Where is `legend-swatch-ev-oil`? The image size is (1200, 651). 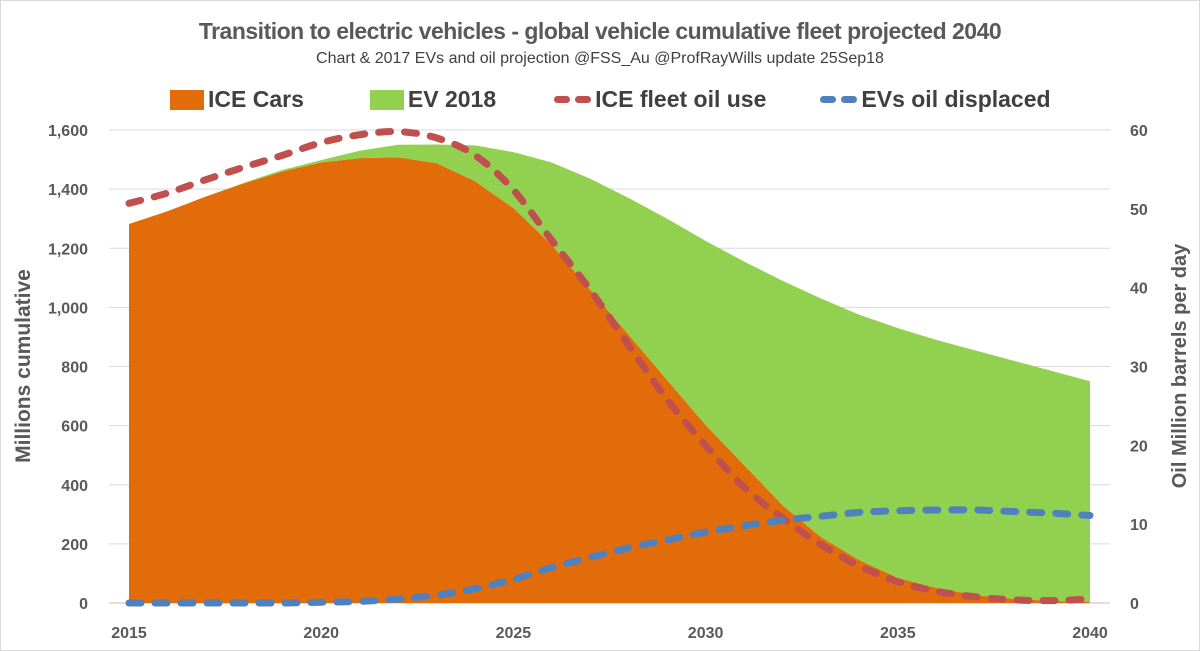
legend-swatch-ev-oil is located at coordinates (839, 99).